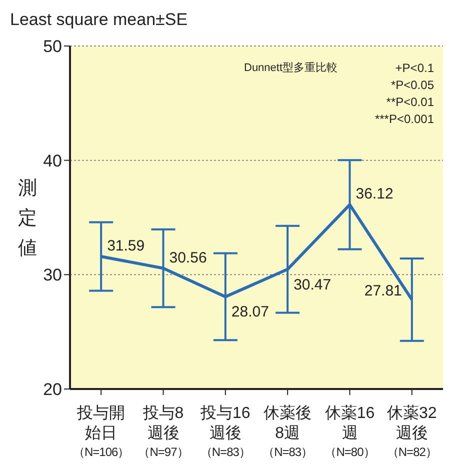 The image size is (455, 467). I want to click on y-tick-label: 20, so click(52, 390).